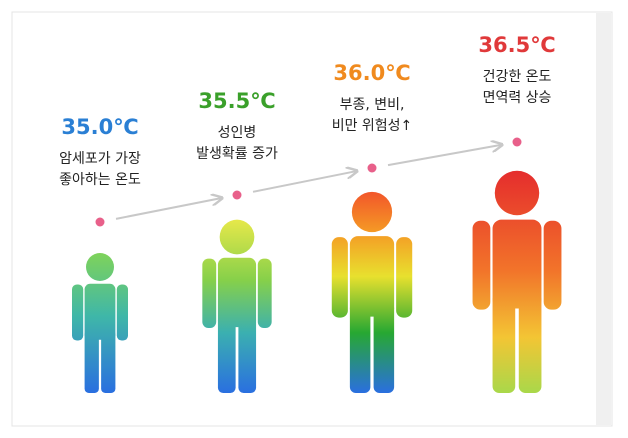 The height and width of the screenshot is (438, 628). I want to click on temperature: 36.5℃, so click(516, 45).